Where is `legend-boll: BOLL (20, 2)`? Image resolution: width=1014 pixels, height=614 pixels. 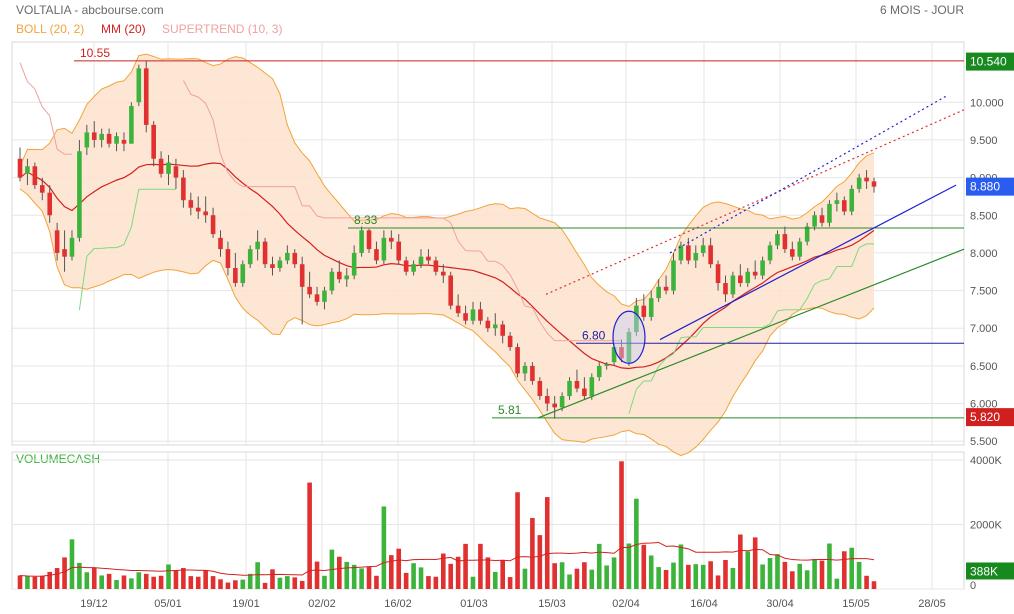 legend-boll: BOLL (20, 2) is located at coordinates (50, 29).